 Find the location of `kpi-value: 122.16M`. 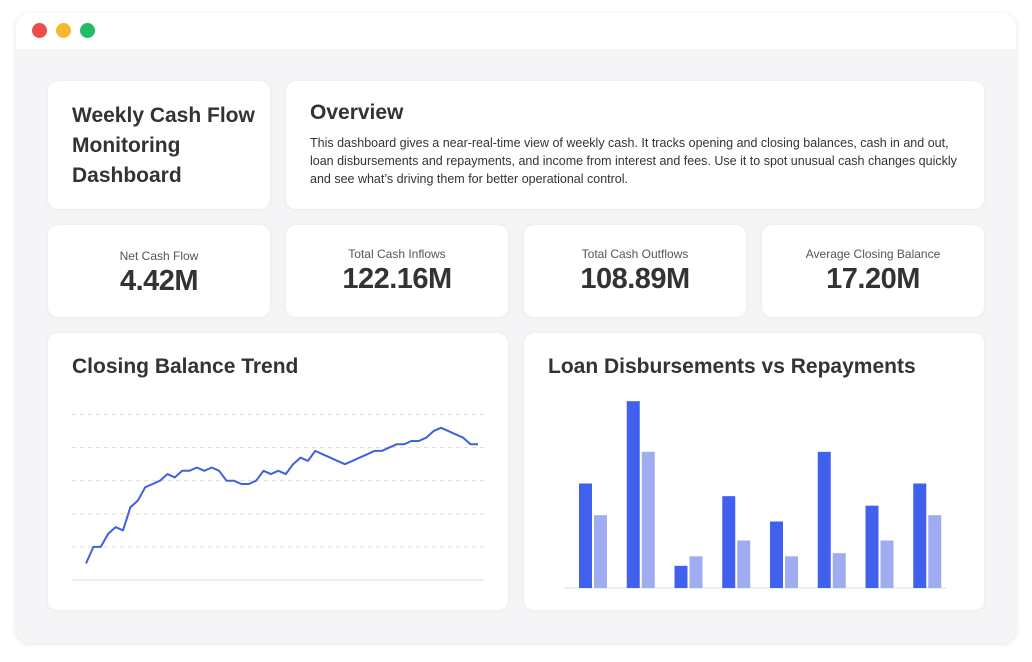

kpi-value: 122.16M is located at coordinates (397, 279).